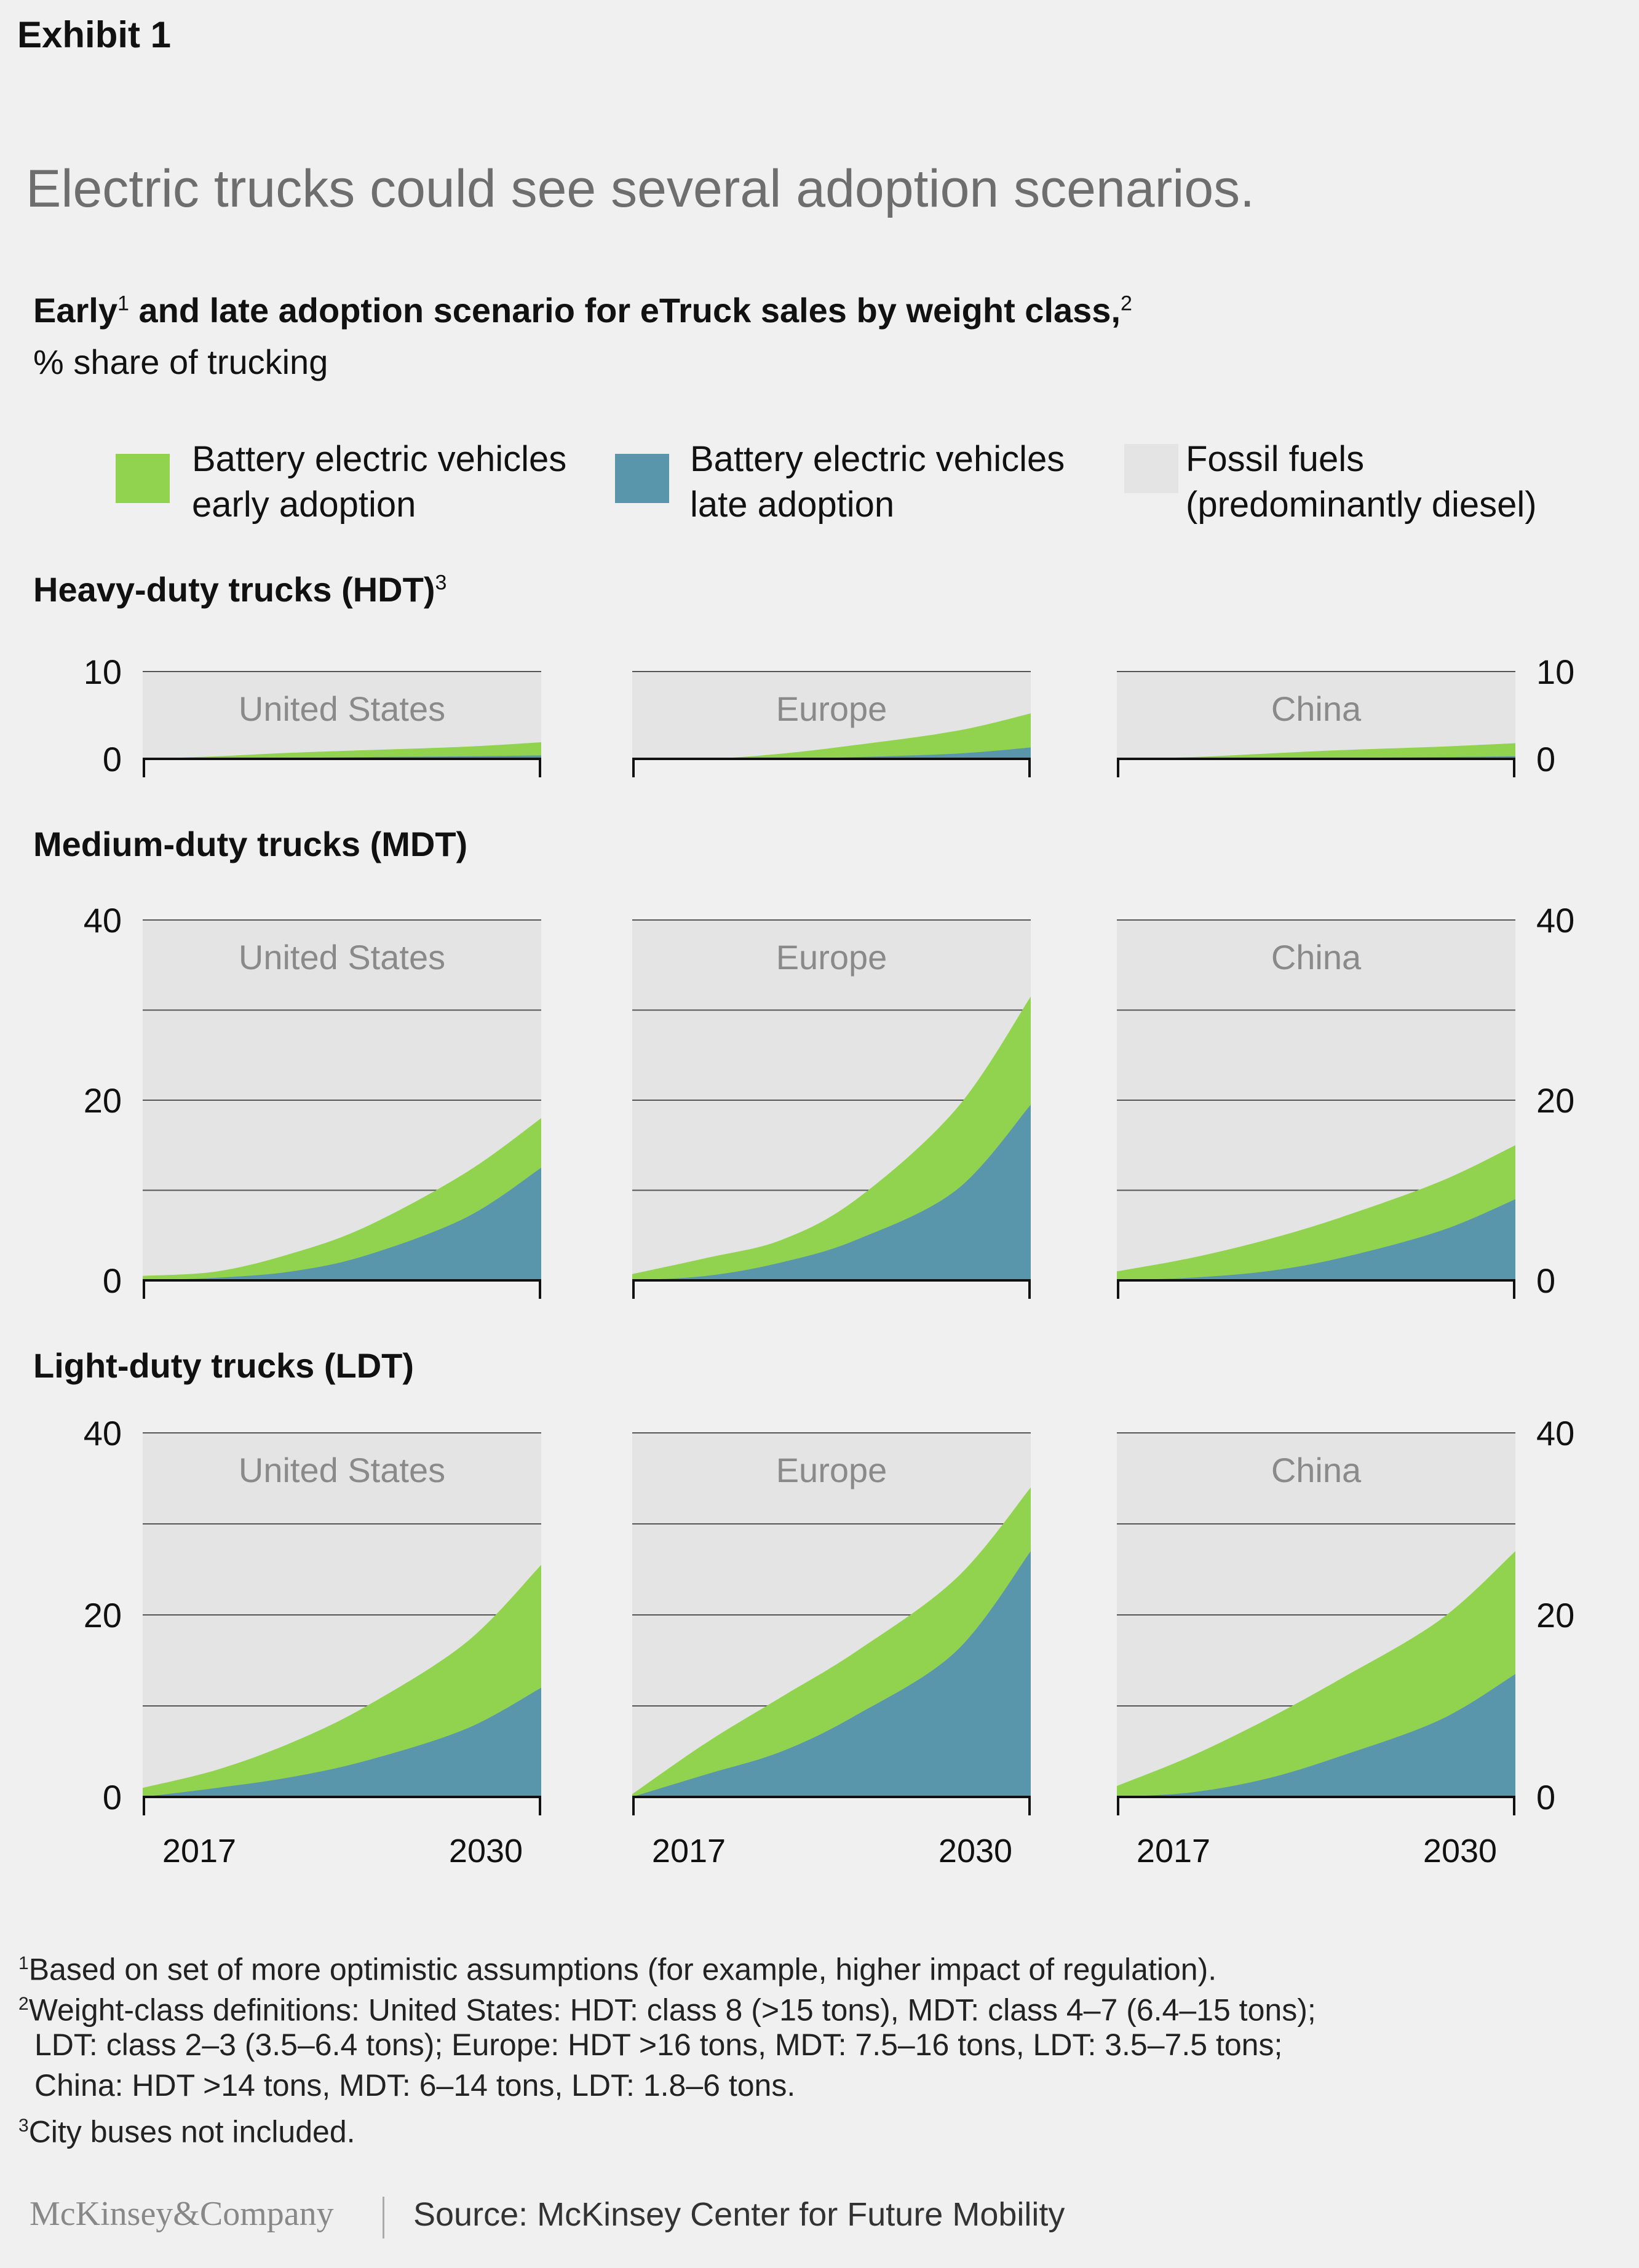  Describe the element at coordinates (1545, 1280) in the screenshot. I see `y-tick-label-mdt-china-0: 0` at that location.